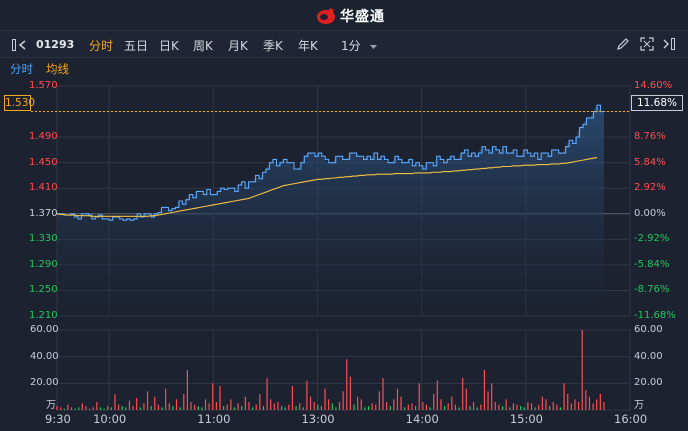  Describe the element at coordinates (203, 46) in the screenshot. I see `tab-week-k: 周K` at that location.